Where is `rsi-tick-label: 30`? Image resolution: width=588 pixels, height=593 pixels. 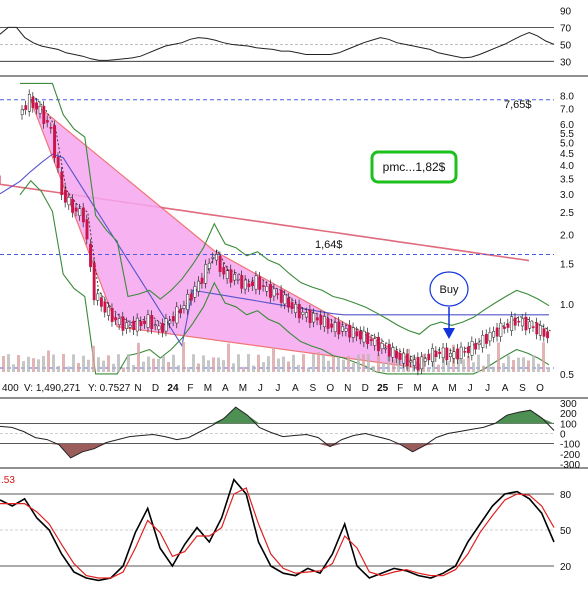 rsi-tick-label: 30 is located at coordinates (566, 62).